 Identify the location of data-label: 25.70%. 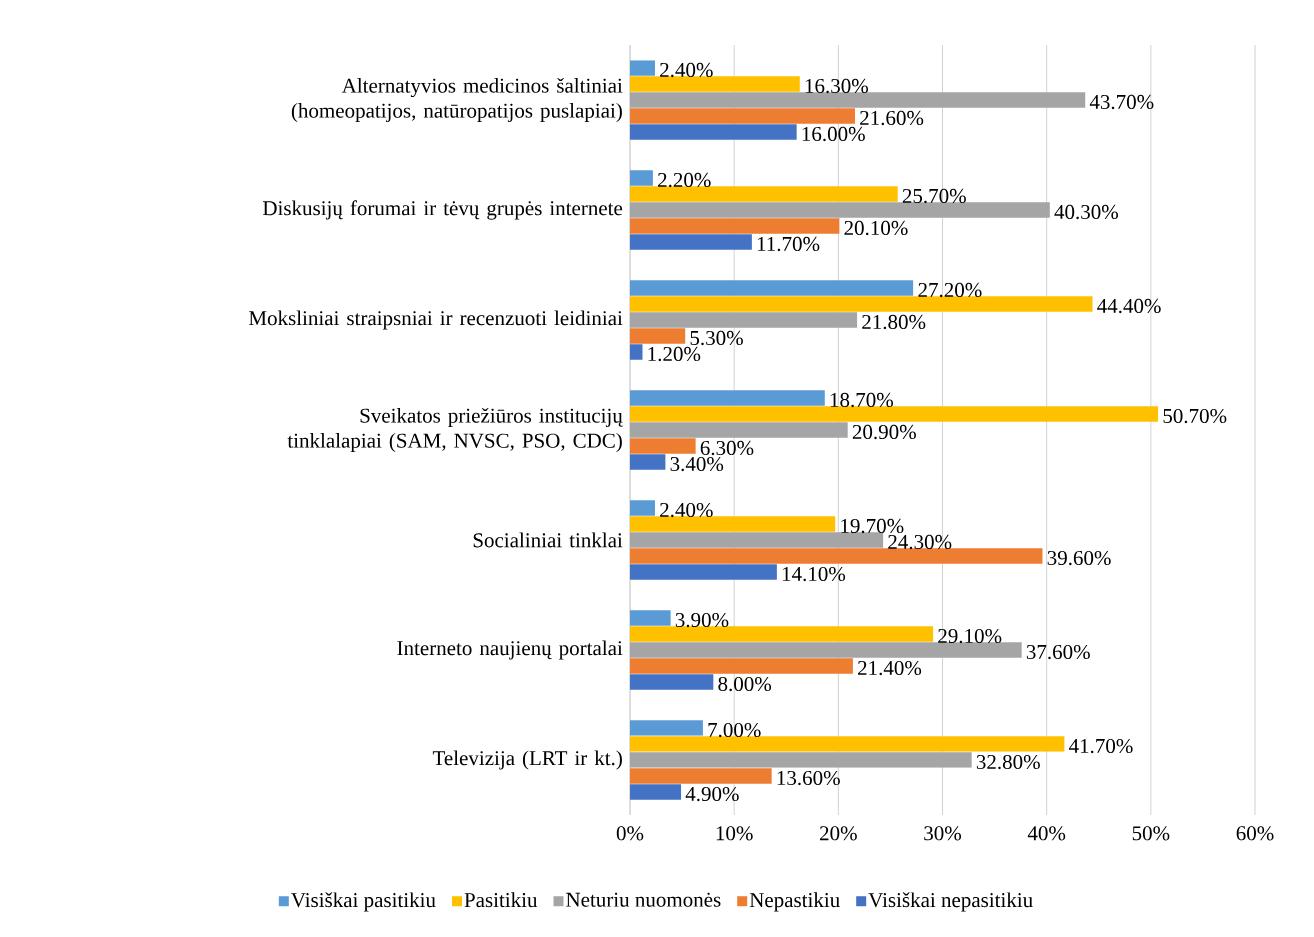
(934, 196).